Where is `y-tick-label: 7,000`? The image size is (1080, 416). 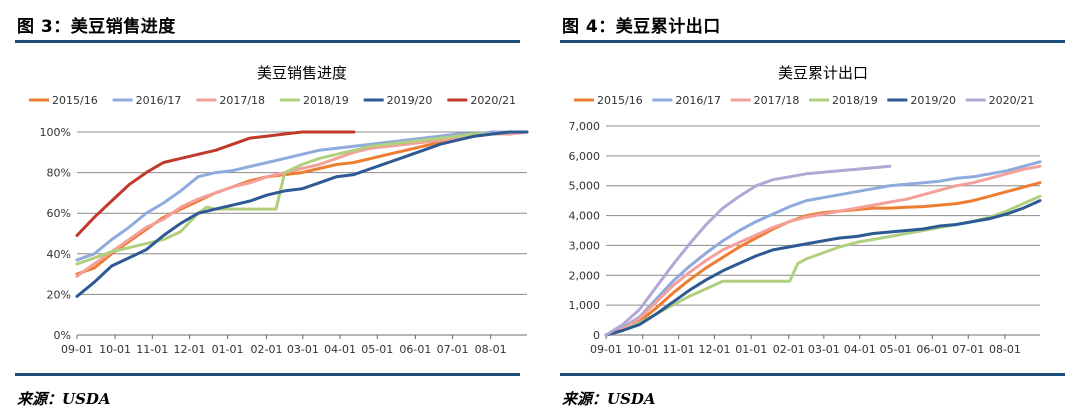 y-tick-label: 7,000 is located at coordinates (585, 126).